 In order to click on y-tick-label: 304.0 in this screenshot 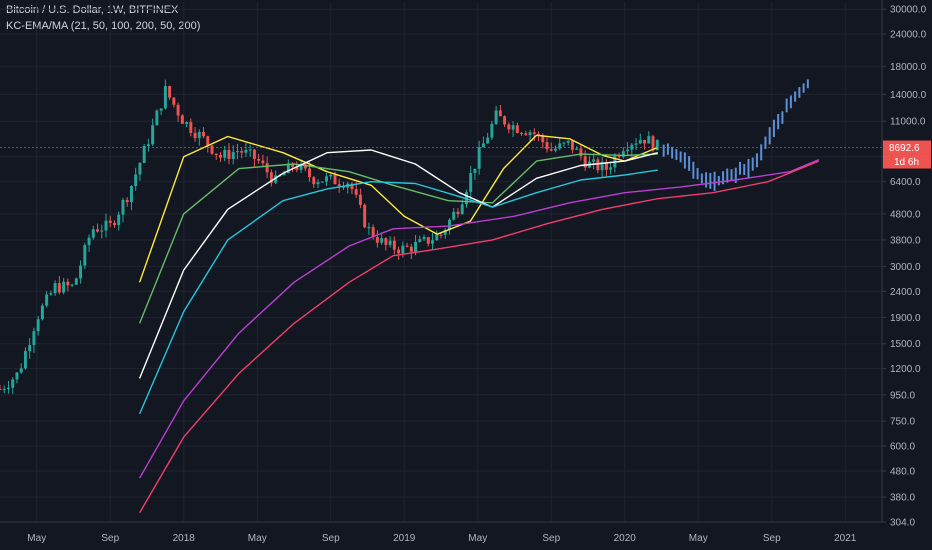, I will do `click(902, 523)`.